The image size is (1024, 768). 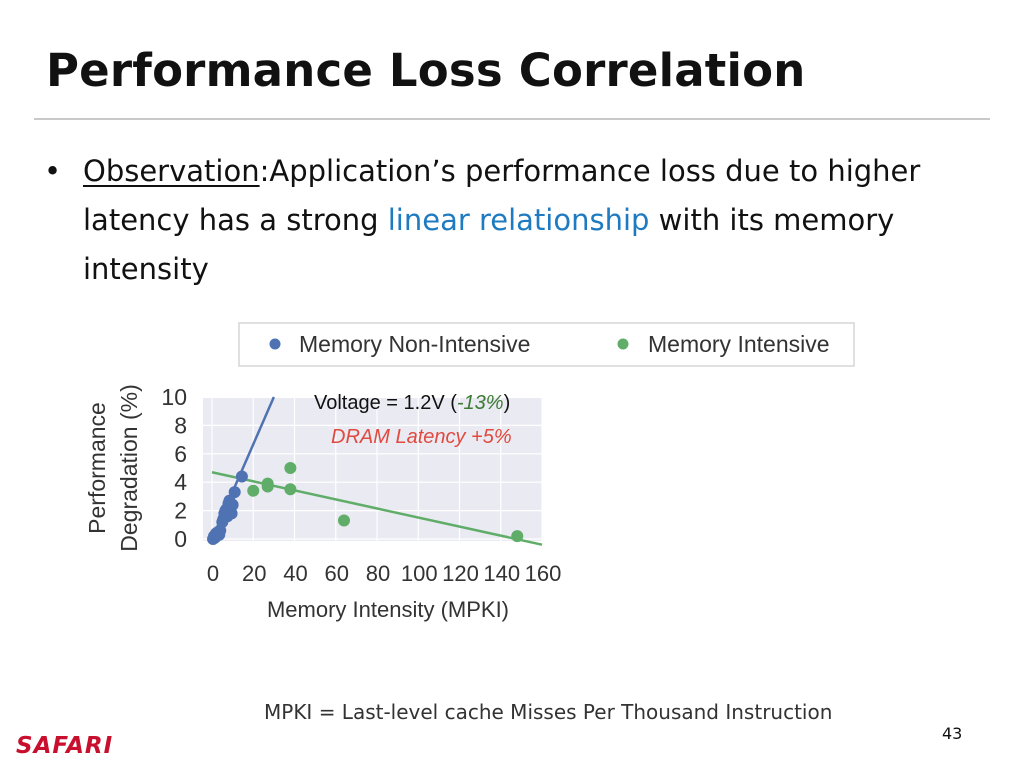 What do you see at coordinates (275, 344) in the screenshot?
I see `legend-marker-non-intensive` at bounding box center [275, 344].